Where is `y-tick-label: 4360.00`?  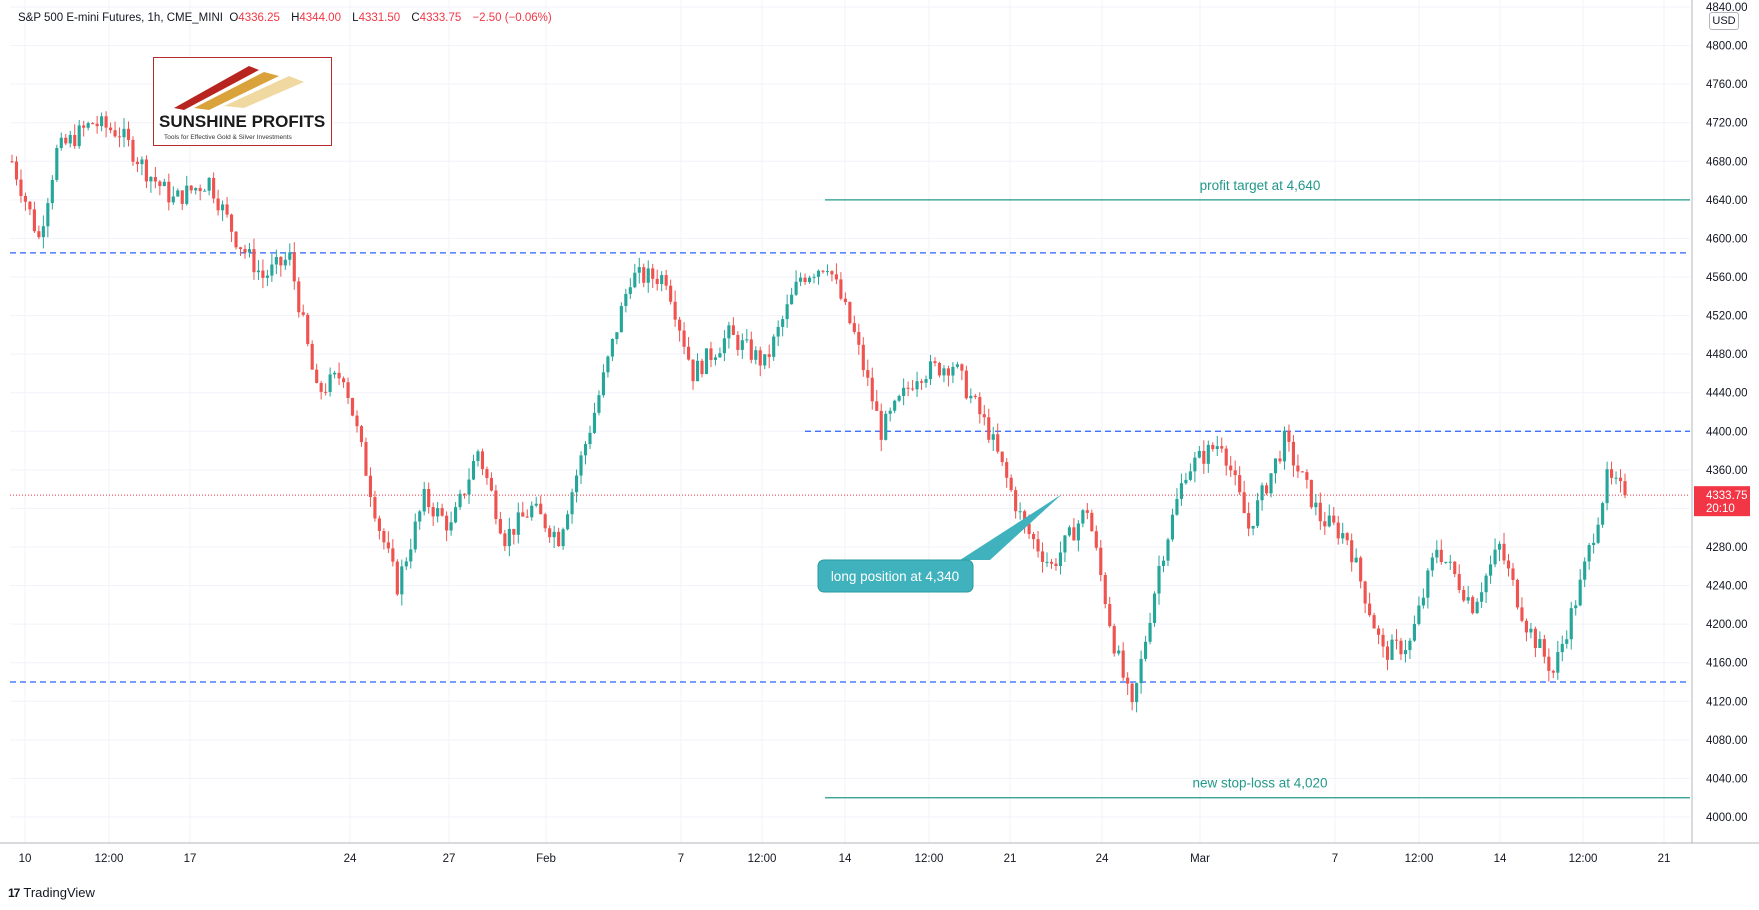
y-tick-label: 4360.00 is located at coordinates (1727, 471).